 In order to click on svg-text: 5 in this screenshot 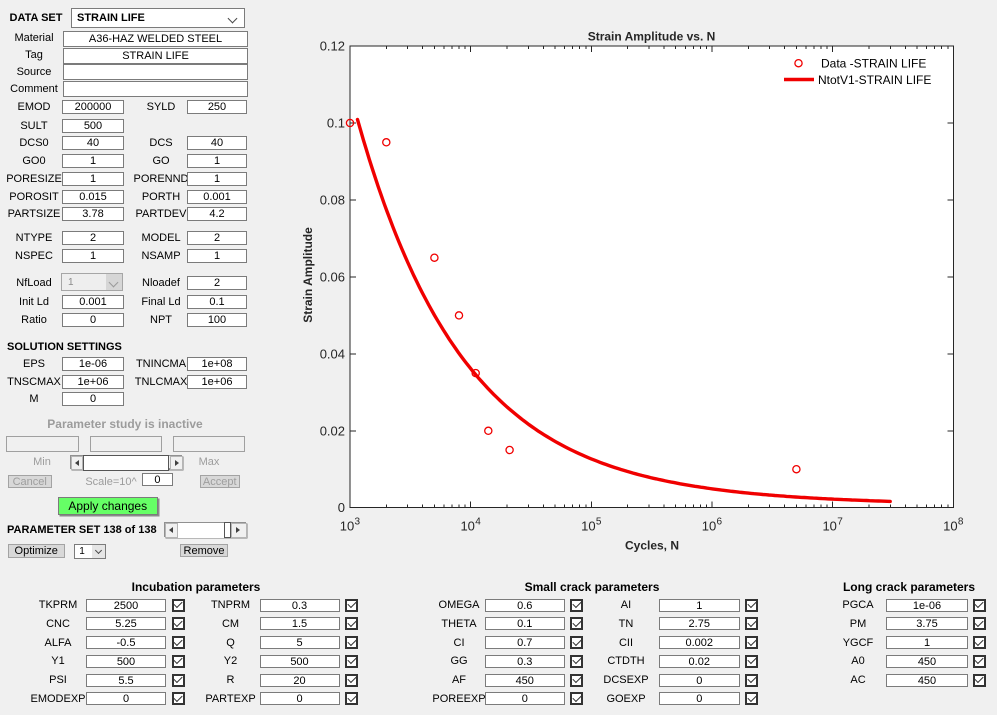, I will do `click(599, 522)`.